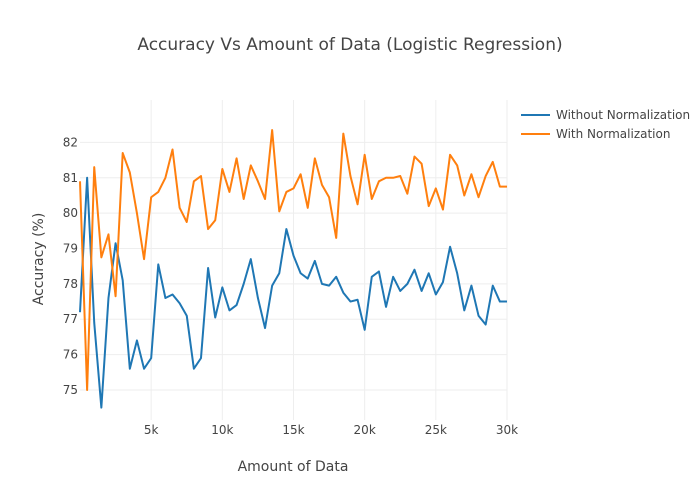 This screenshot has width=700, height=504. What do you see at coordinates (70, 213) in the screenshot?
I see `y-tick-label: 80` at bounding box center [70, 213].